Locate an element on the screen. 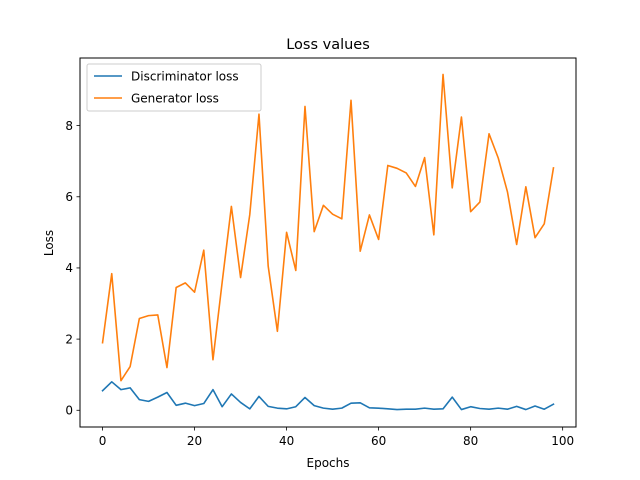  y-tick-label: 8 is located at coordinates (69, 126).